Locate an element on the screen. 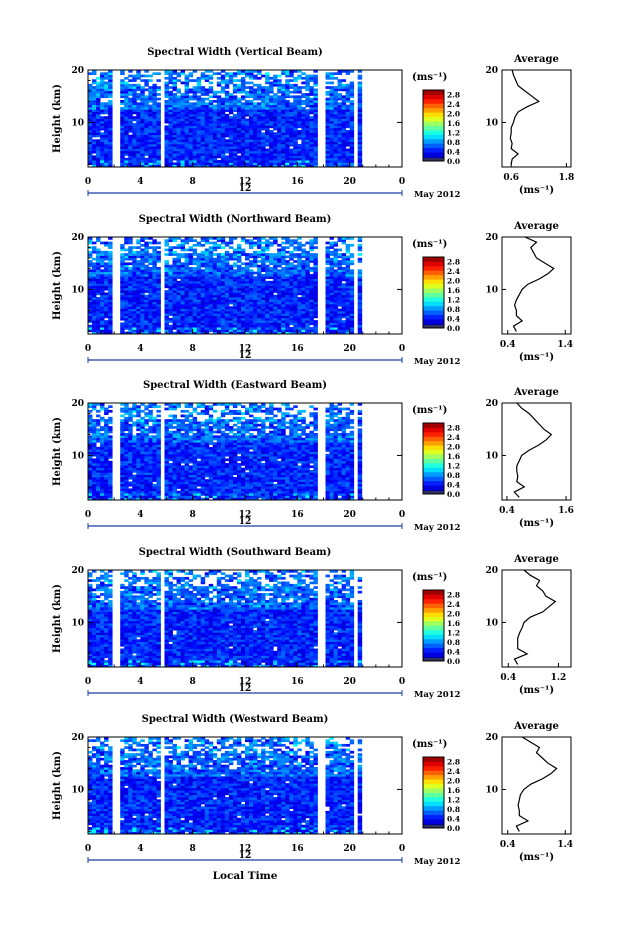 The height and width of the screenshot is (933, 623). colorbar-segment is located at coordinates (433, 303).